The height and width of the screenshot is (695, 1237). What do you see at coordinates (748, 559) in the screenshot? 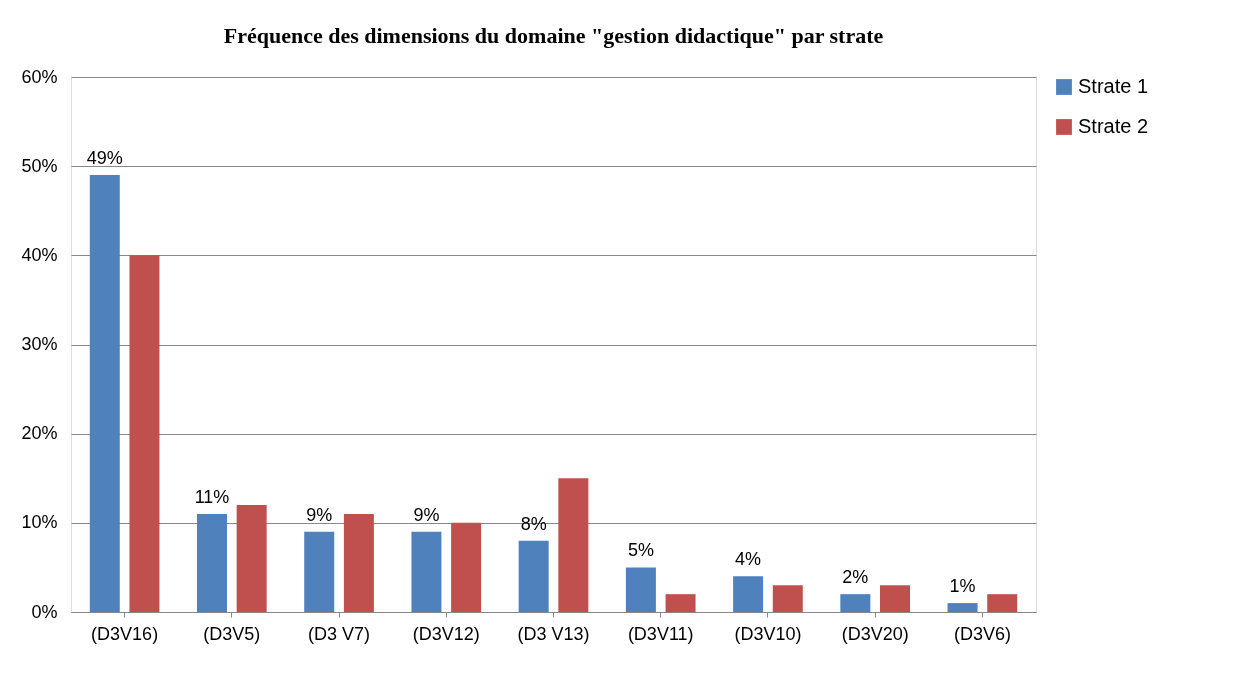
I see `data-label: 4%` at bounding box center [748, 559].